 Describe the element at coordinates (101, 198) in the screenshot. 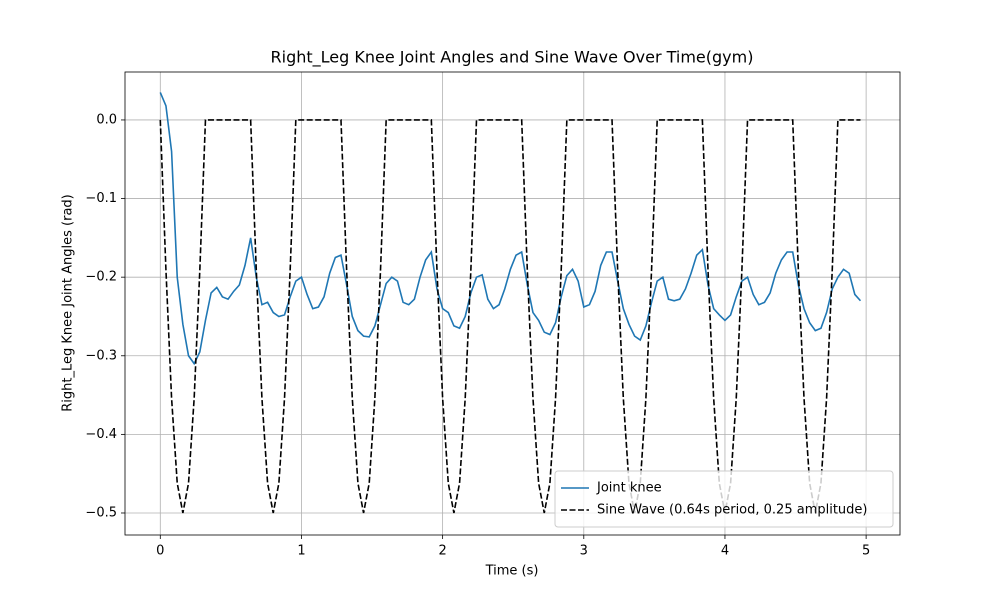

I see `y-tick-label: −0.1` at that location.